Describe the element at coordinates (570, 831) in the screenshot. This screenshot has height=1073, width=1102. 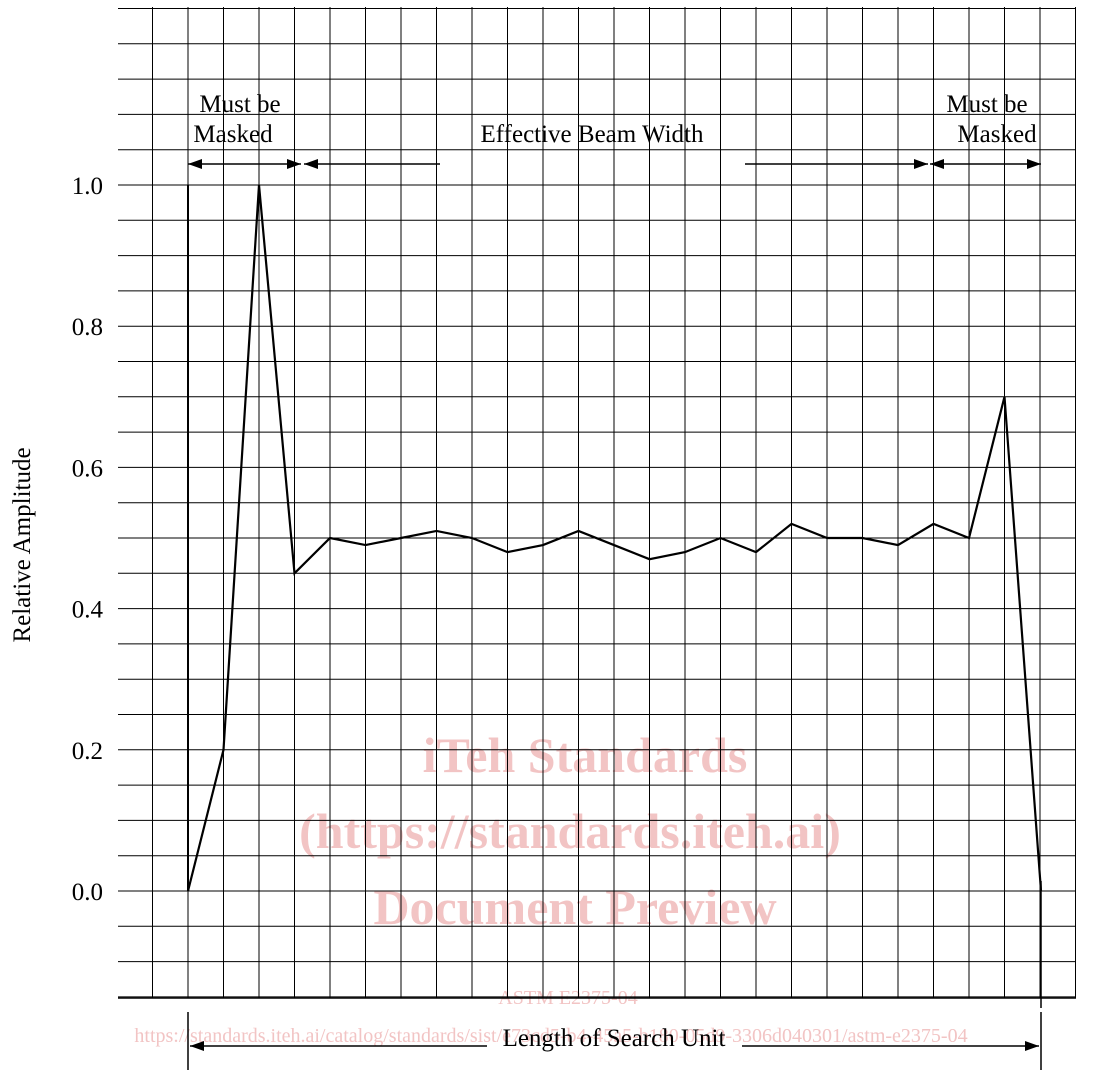
I see `watermark-line-2: (https://standards.iteh.ai)` at that location.